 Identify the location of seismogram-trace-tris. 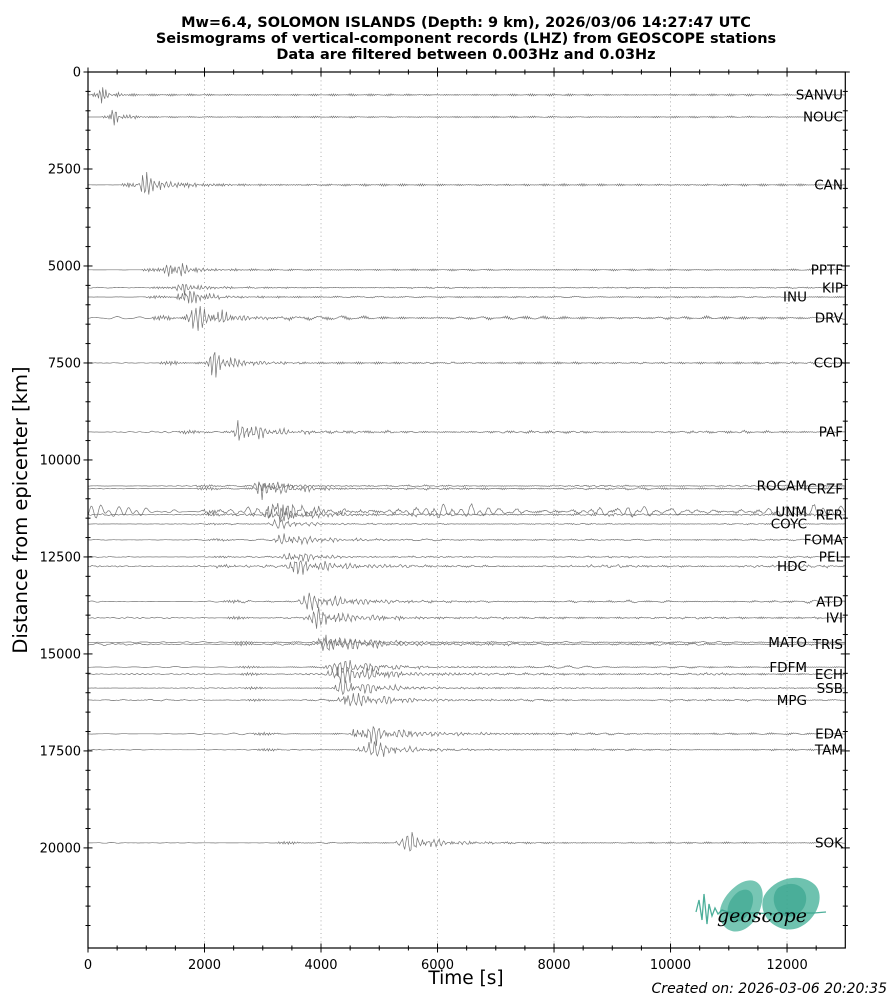
(467, 642).